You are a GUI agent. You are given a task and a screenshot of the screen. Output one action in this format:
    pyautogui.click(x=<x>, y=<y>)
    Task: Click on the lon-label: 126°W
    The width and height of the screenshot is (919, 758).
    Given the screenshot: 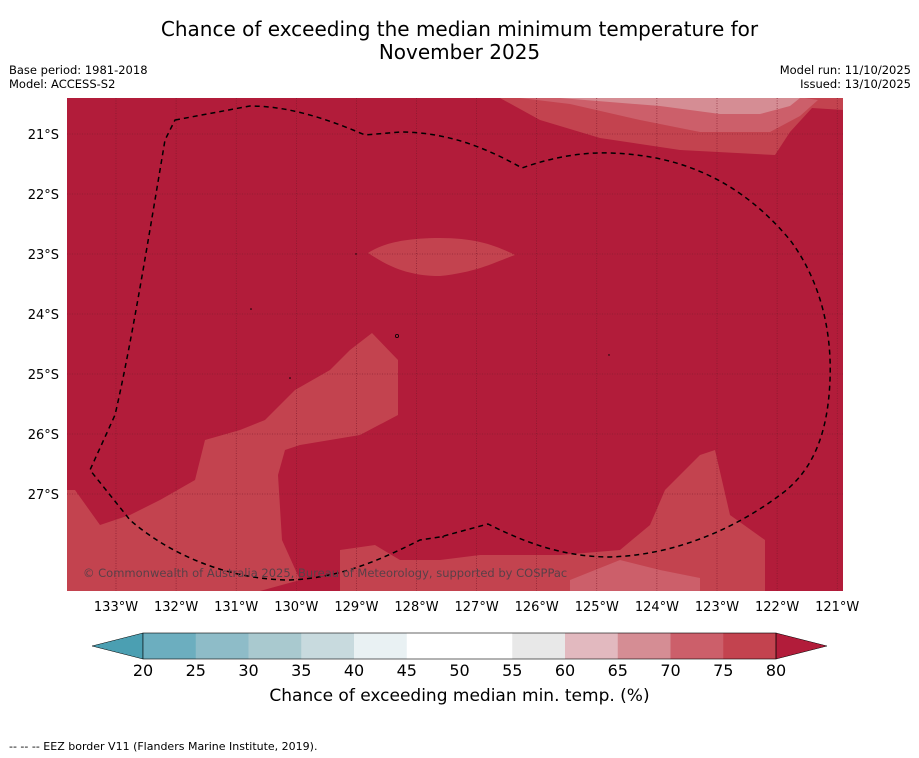 What is the action you would take?
    pyautogui.click(x=537, y=607)
    